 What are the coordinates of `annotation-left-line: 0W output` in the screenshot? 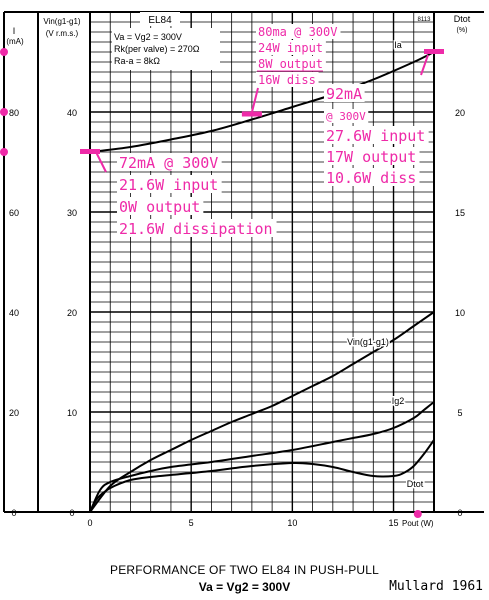 It's located at (159, 207).